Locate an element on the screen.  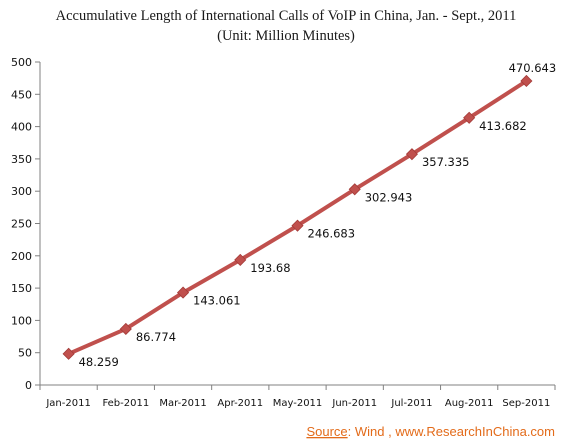
source-note: Source: Wind , www.ResearchInChina.com is located at coordinates (430, 431).